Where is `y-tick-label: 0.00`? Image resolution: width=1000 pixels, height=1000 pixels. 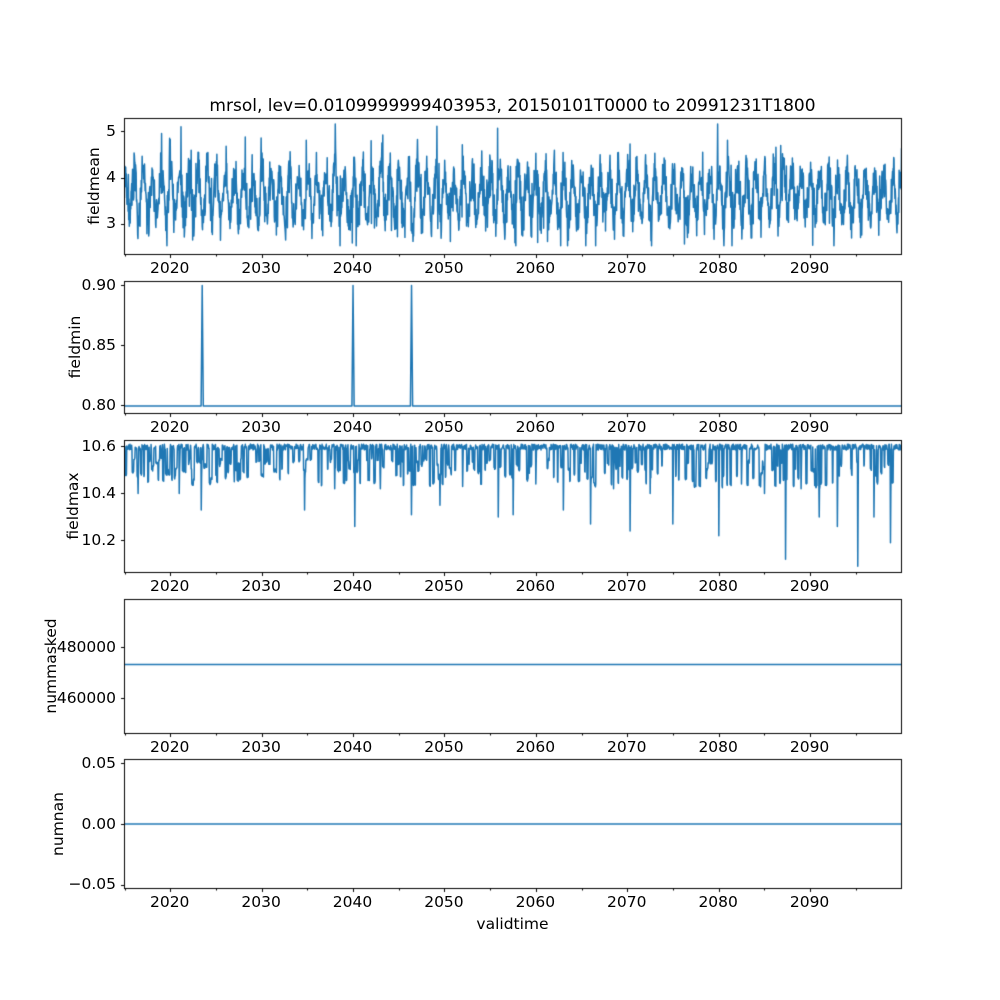 y-tick-label: 0.00 is located at coordinates (98, 823).